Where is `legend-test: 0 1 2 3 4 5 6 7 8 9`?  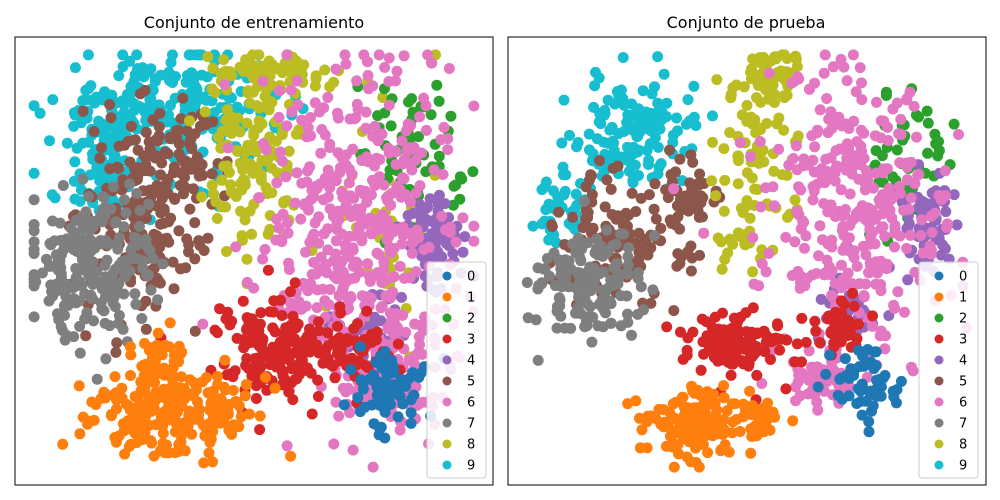 legend-test: 0 1 2 3 4 5 6 7 8 9 is located at coordinates (948, 370).